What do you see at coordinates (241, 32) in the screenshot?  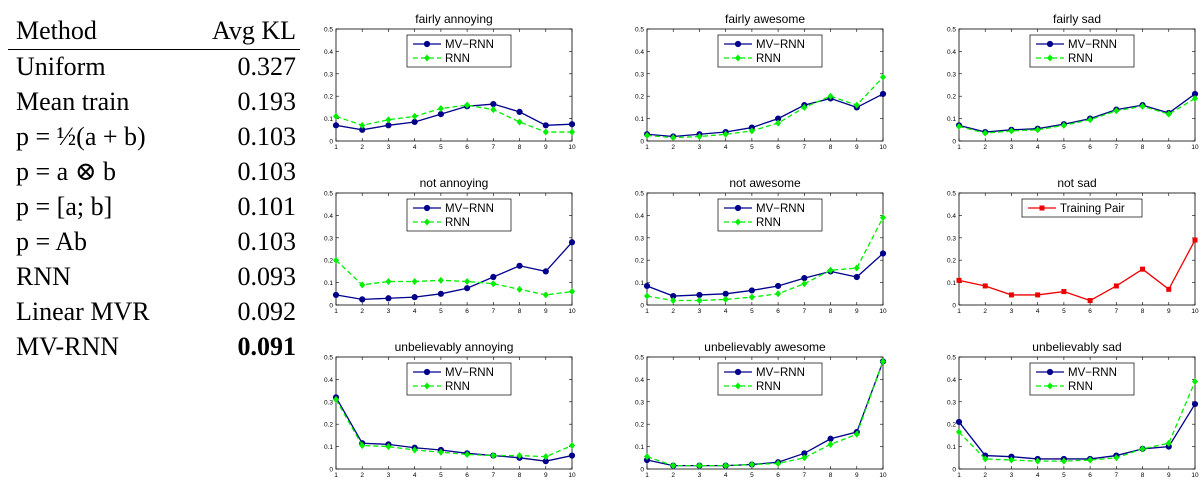 I see `kl-column-header: Avg KL` at bounding box center [241, 32].